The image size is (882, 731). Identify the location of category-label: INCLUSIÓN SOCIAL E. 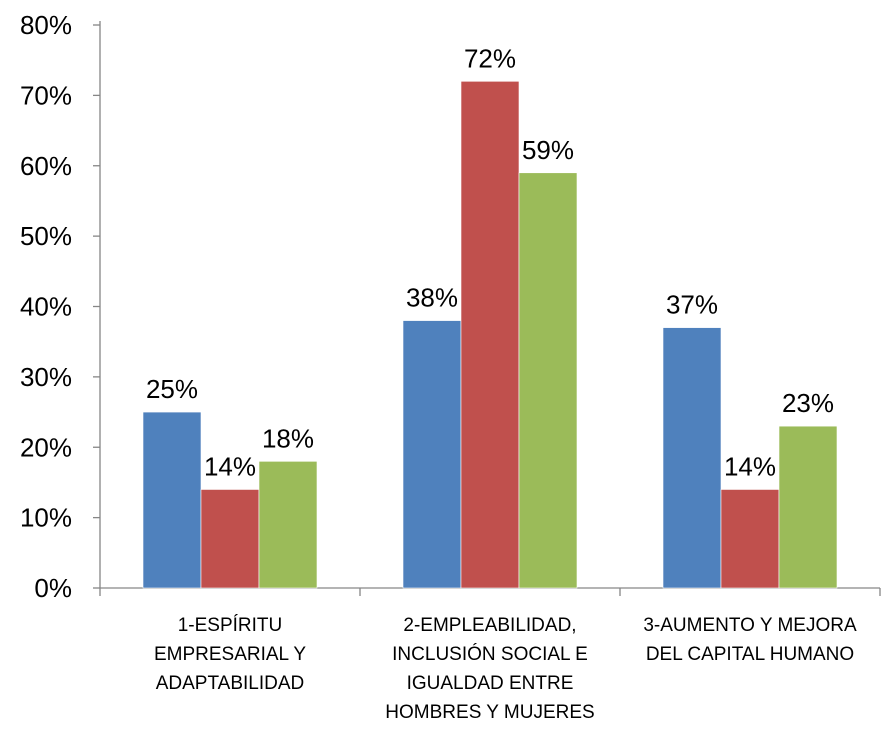
(490, 654).